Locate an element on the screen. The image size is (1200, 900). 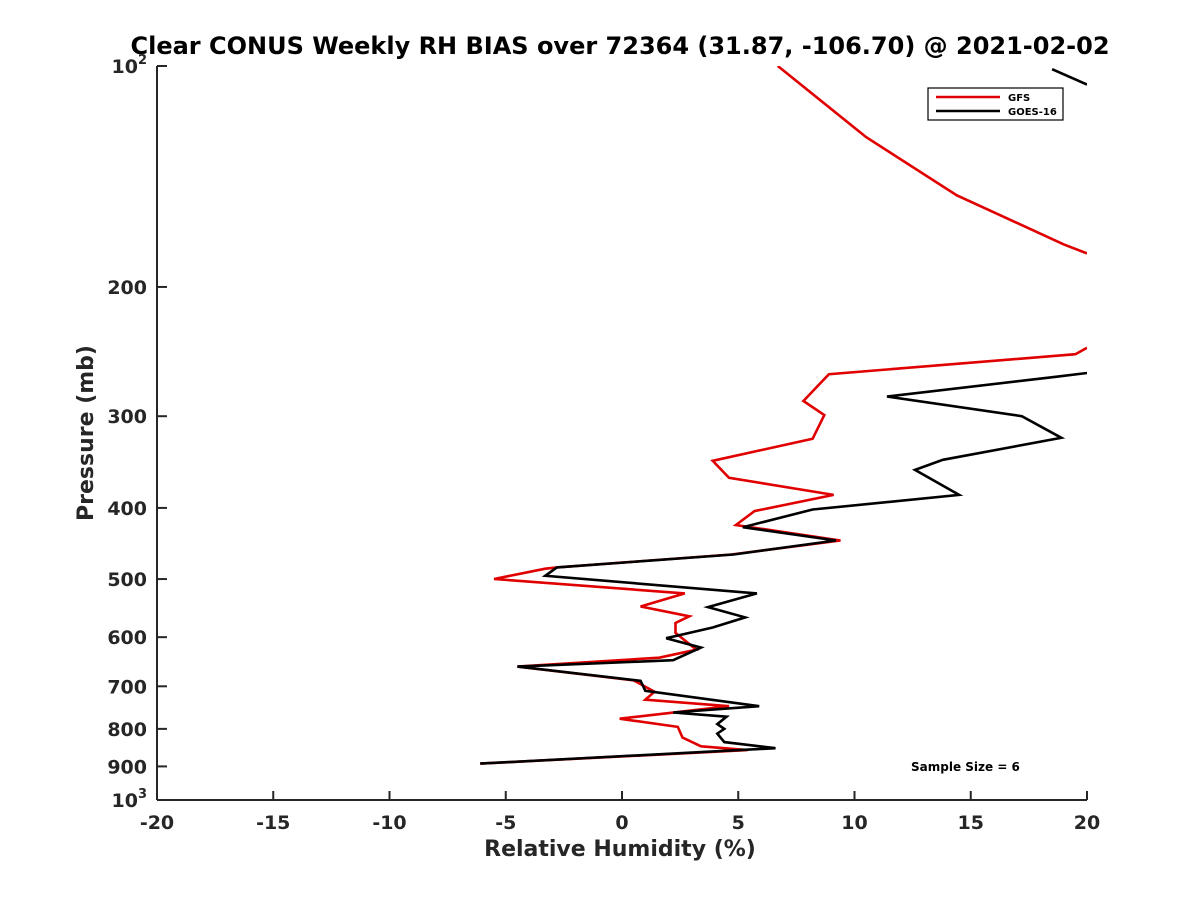
x-axis-label: Relative Humidity (%) is located at coordinates (620, 849).